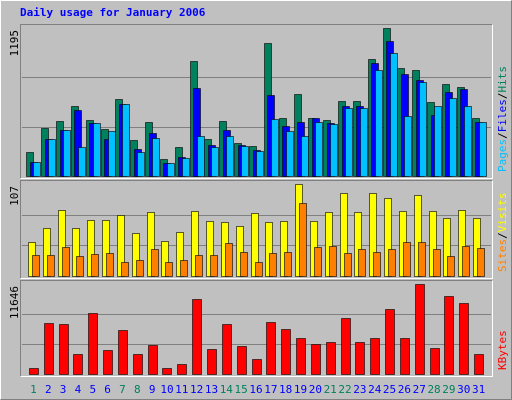  Describe the element at coordinates (502, 155) in the screenshot. I see `legend-entry: Pages` at that location.